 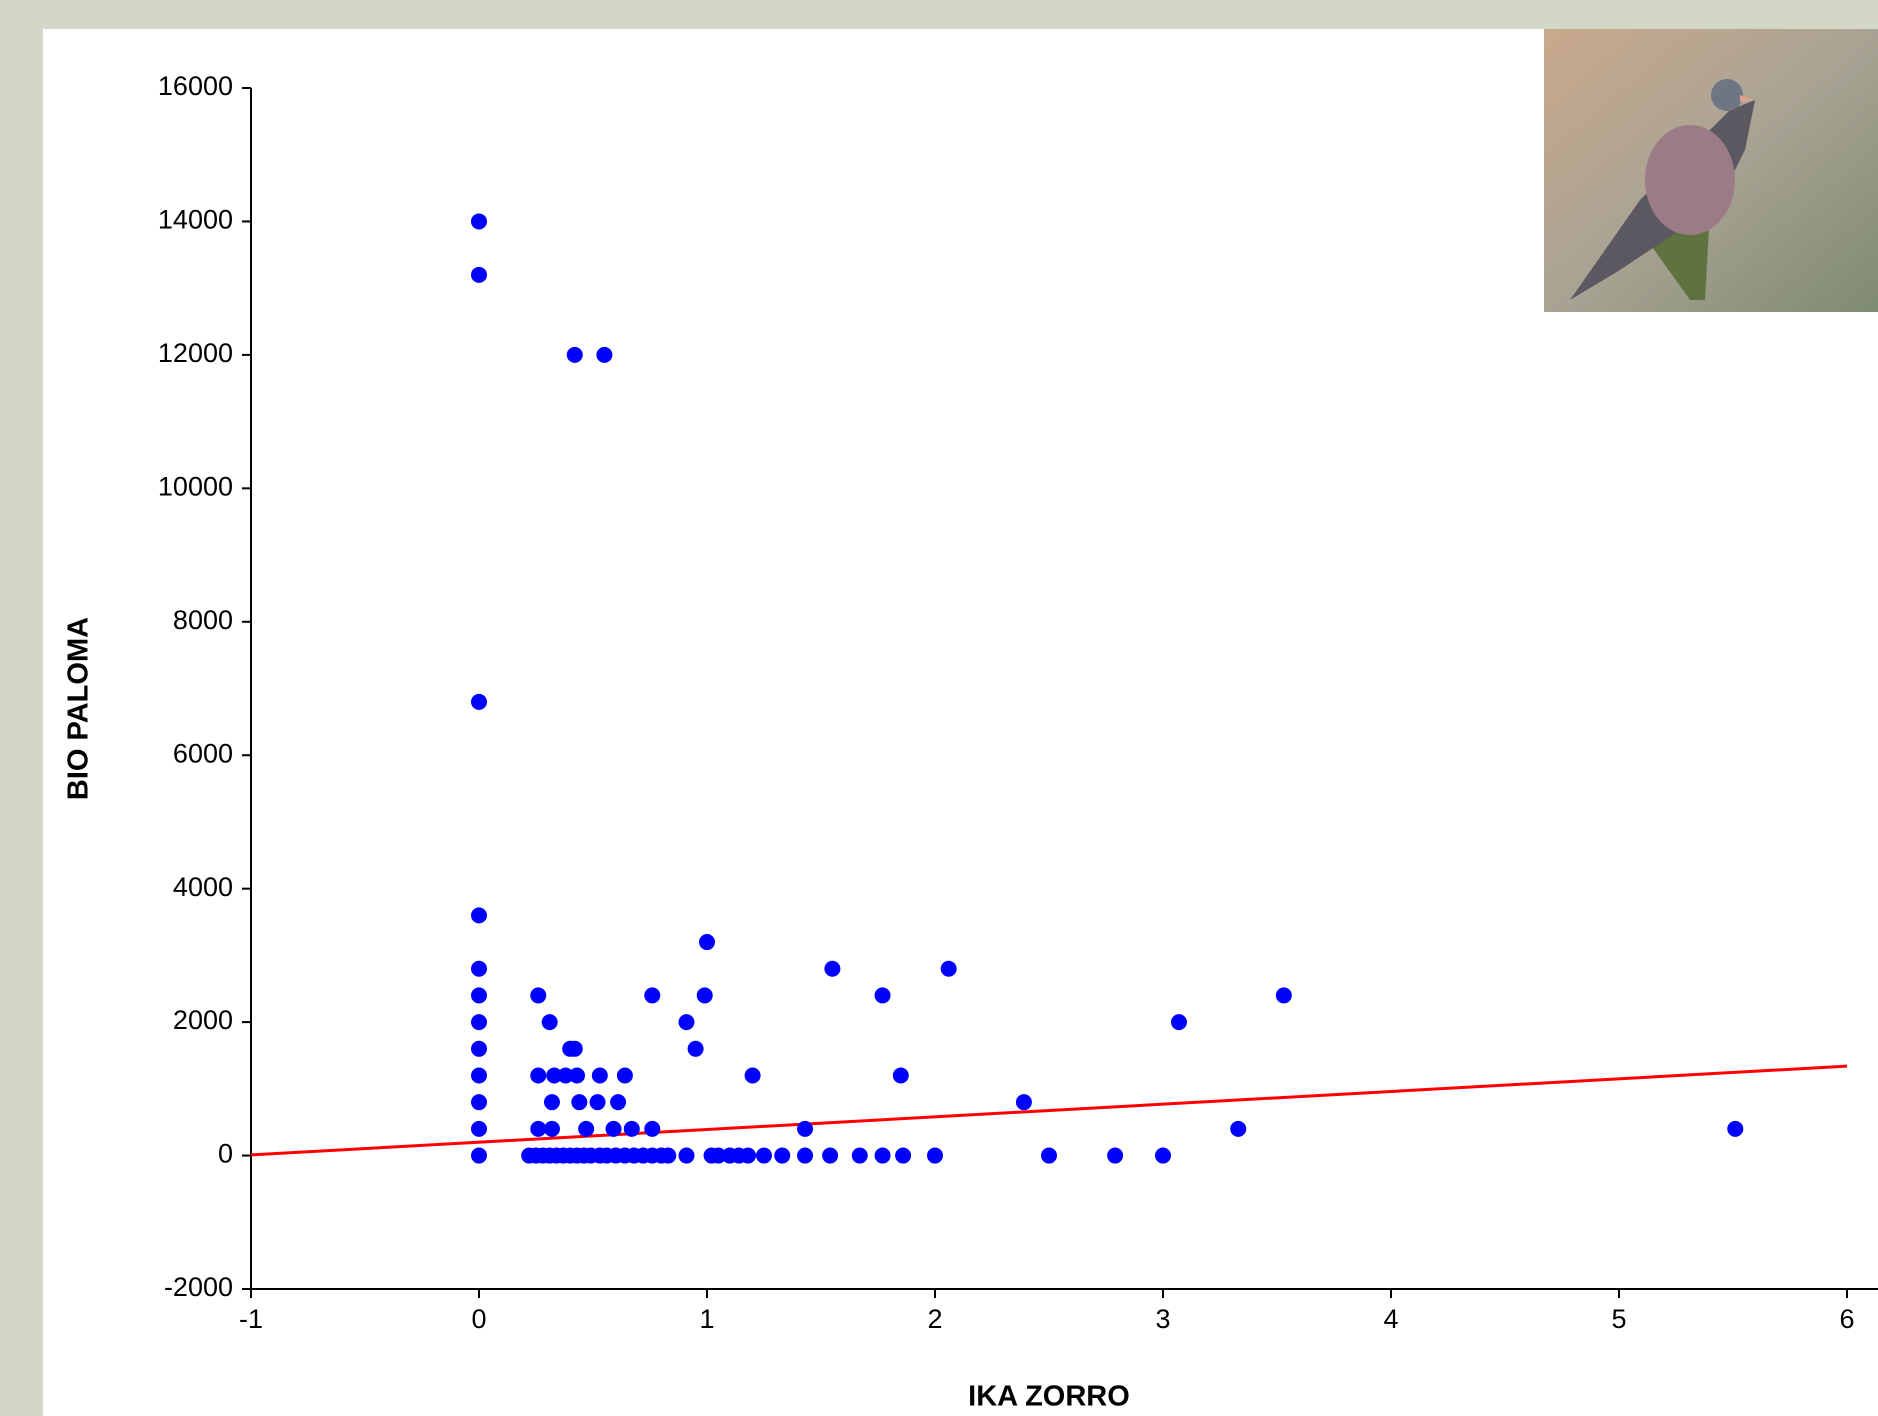 I want to click on x-tick-label: 6, so click(x=1846, y=1319).